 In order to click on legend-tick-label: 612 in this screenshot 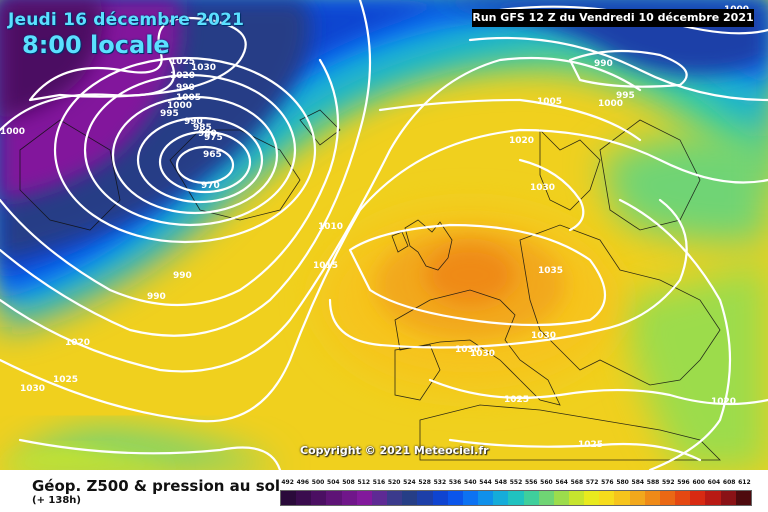, I will do `click(744, 482)`.